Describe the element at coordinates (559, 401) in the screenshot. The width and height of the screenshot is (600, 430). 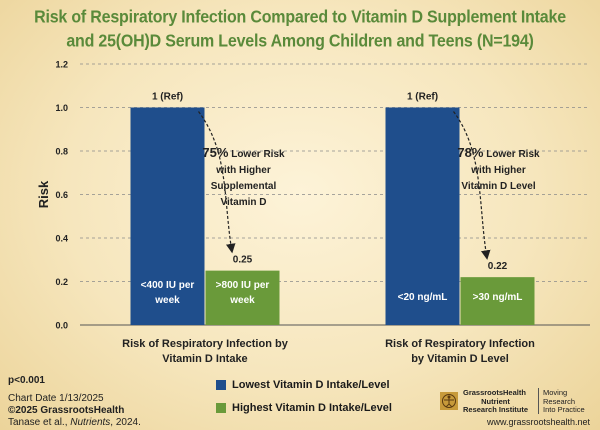
I see `logo-tag2: Research` at that location.